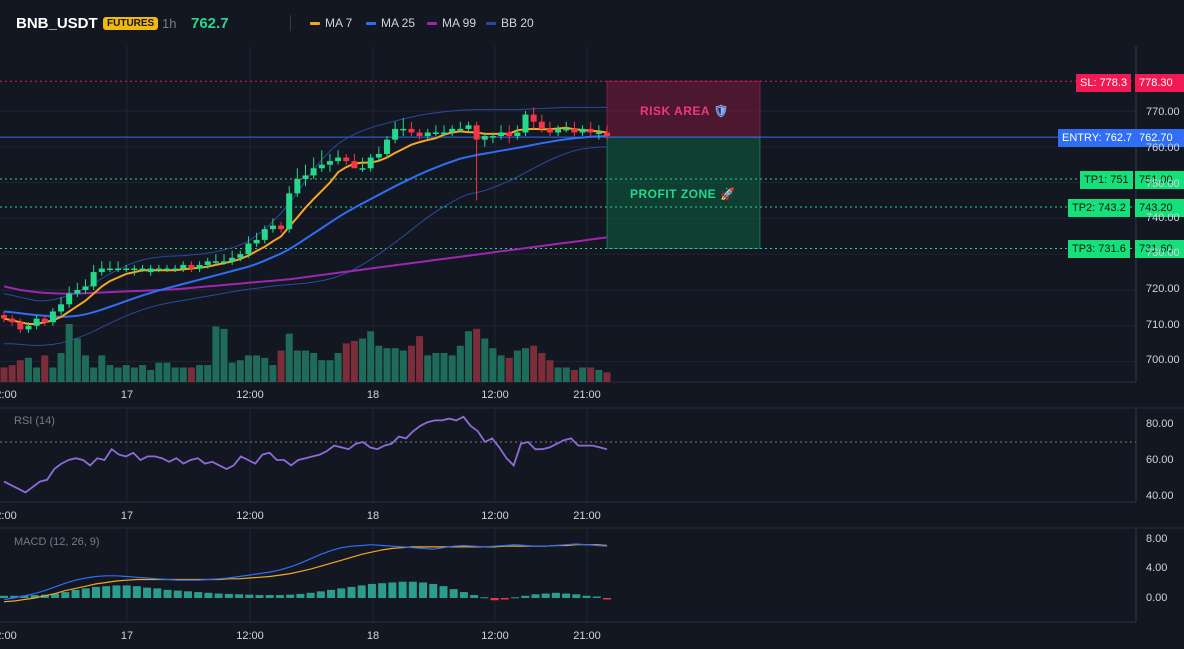 Image resolution: width=1184 pixels, height=649 pixels. I want to click on rsi-title: RSI (14), so click(34, 421).